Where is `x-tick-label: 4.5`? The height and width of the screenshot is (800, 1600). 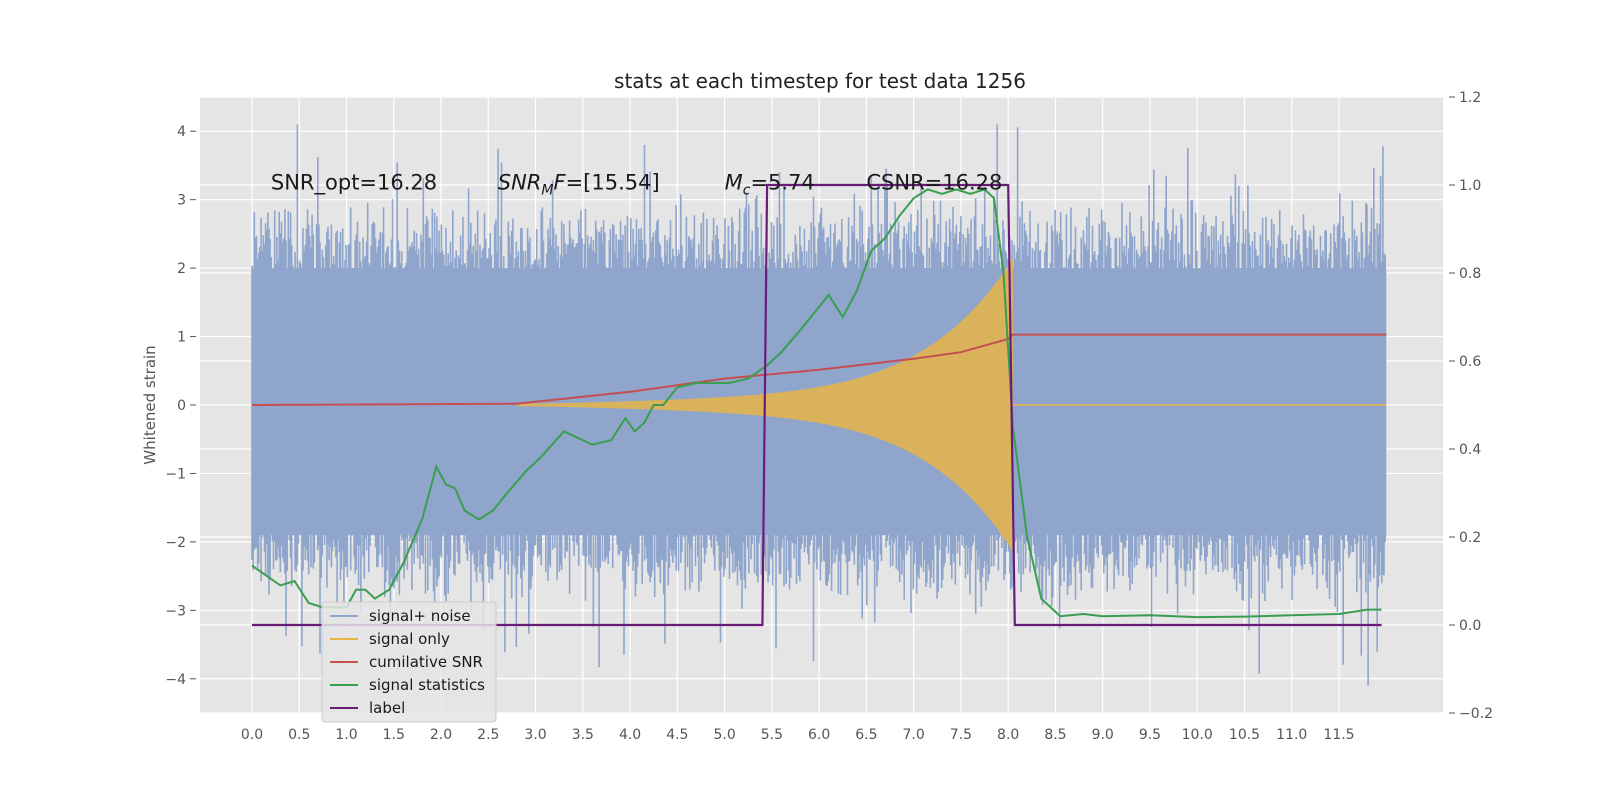
x-tick-label: 4.5 is located at coordinates (677, 735).